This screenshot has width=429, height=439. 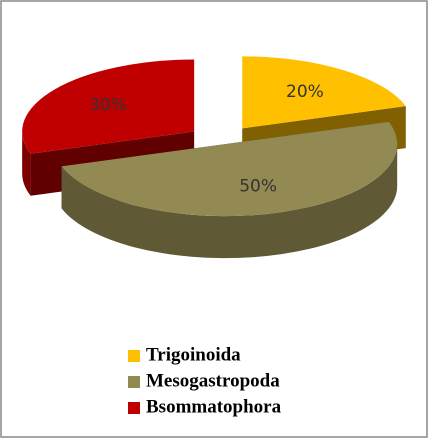 I want to click on legend-label: Trigoinoida, so click(x=193, y=354).